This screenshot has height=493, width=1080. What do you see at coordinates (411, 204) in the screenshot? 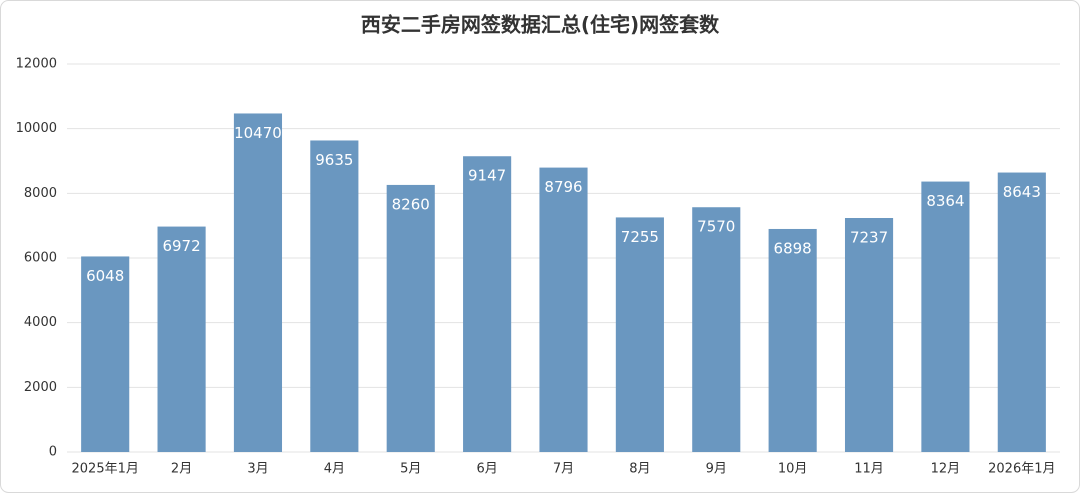
I see `value-label: 8260` at bounding box center [411, 204].